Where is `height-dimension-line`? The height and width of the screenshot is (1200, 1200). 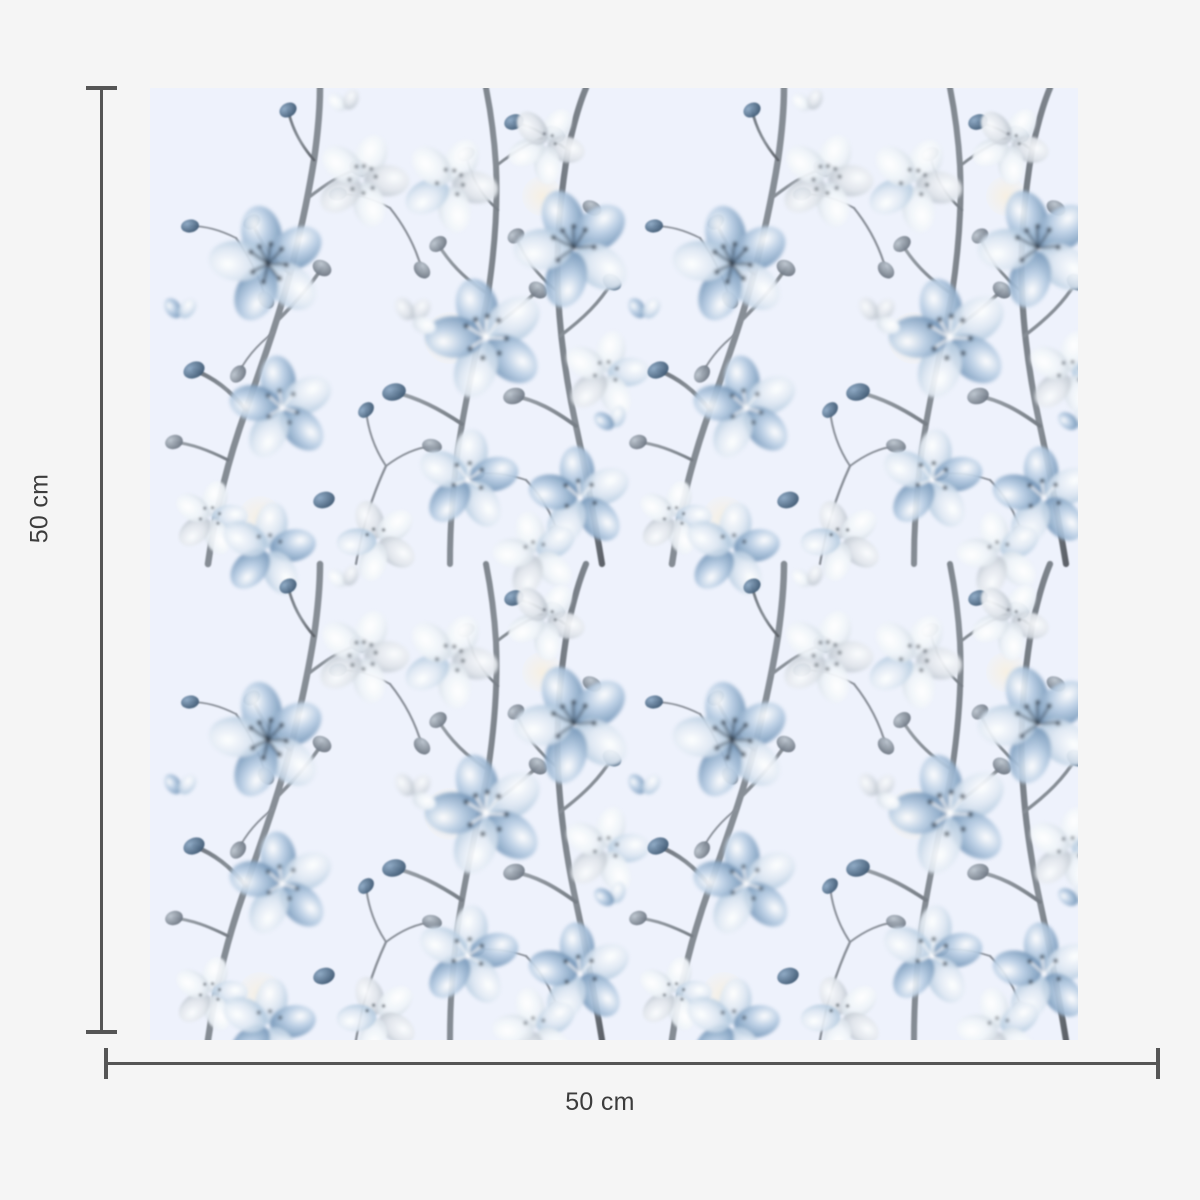 height-dimension-line is located at coordinates (101, 560).